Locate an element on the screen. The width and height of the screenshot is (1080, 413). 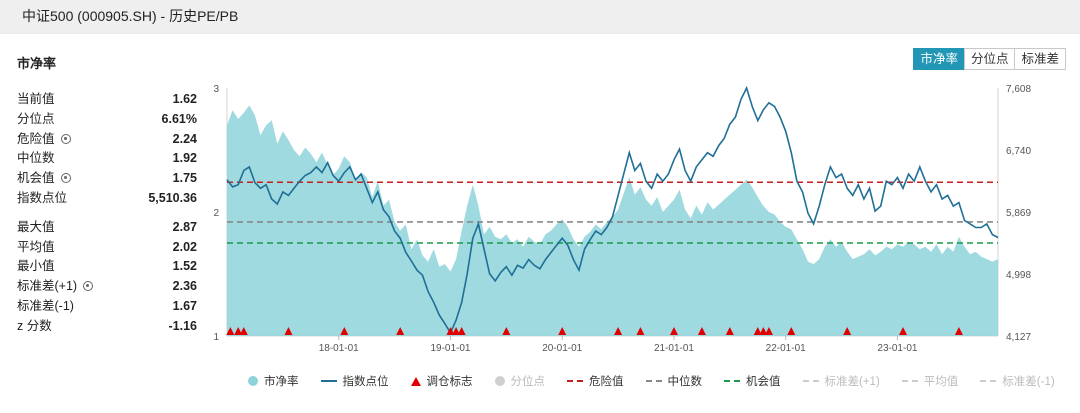
stat-row: 标准差(-1) 1.67 is located at coordinates (107, 307).